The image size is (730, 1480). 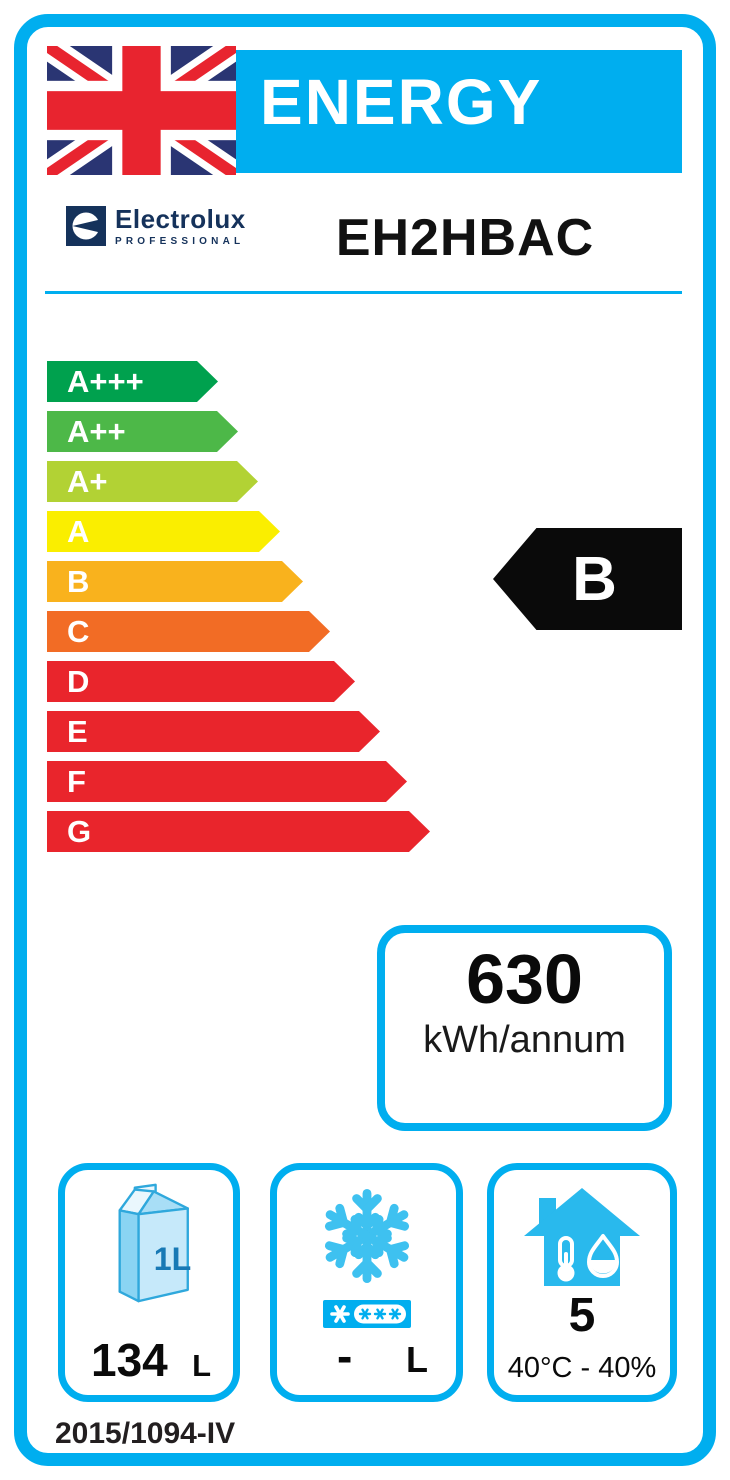 What do you see at coordinates (366, 1314) in the screenshot?
I see `freezer-star-rating-icon` at bounding box center [366, 1314].